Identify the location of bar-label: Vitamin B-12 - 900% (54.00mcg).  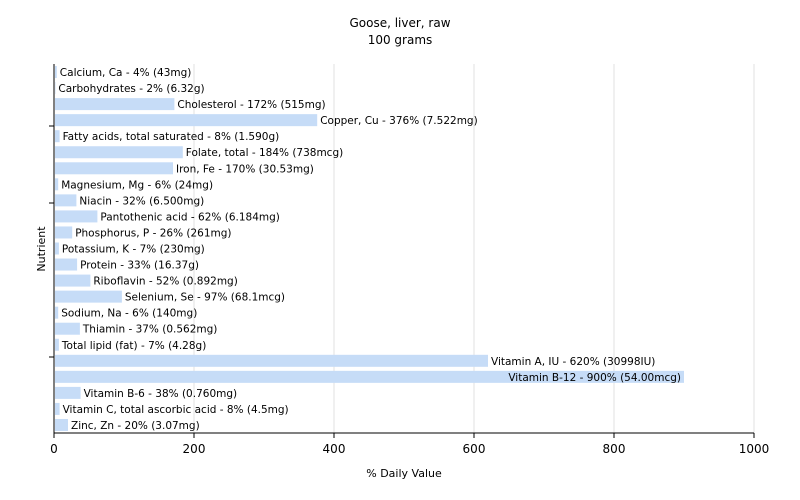
(594, 378).